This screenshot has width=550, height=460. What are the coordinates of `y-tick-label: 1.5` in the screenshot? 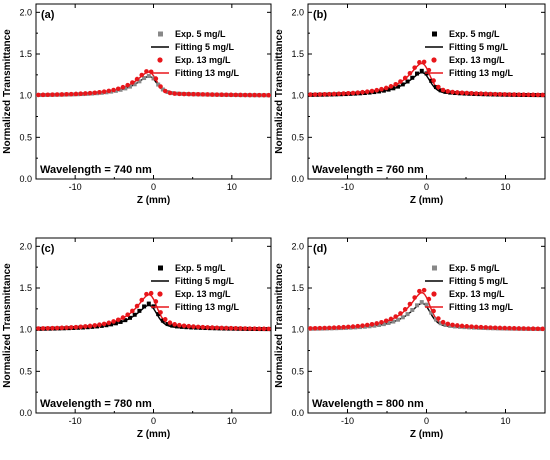 It's located at (25, 288).